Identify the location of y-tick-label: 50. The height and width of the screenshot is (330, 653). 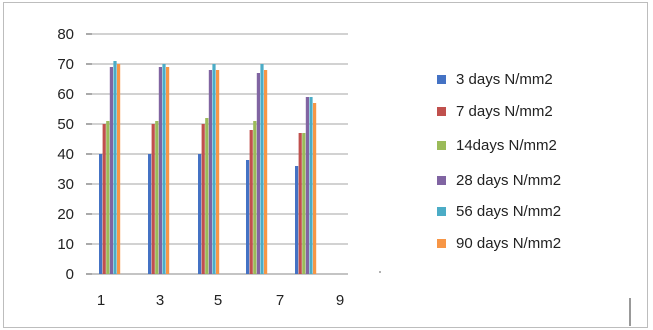
(65, 124).